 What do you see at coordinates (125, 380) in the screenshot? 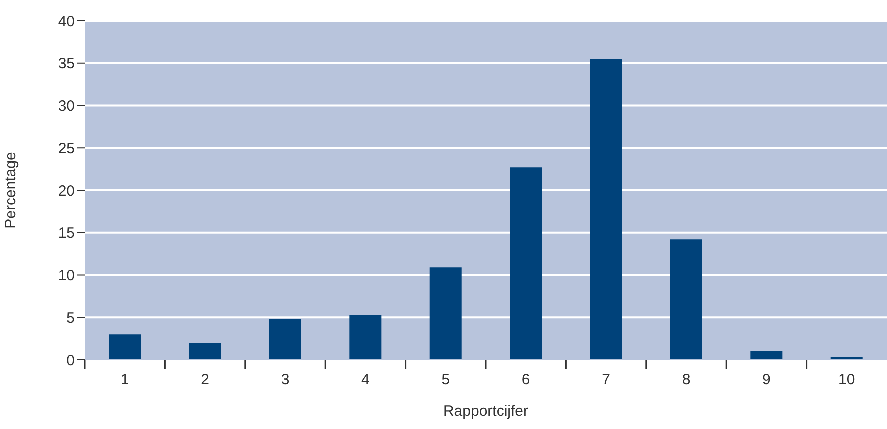
I see `x-tick-label: 1` at bounding box center [125, 380].